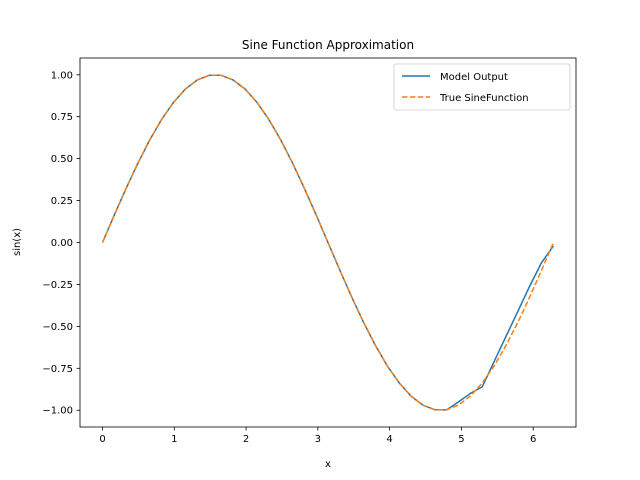  I want to click on y-tick-label: −0.75, so click(57, 369).